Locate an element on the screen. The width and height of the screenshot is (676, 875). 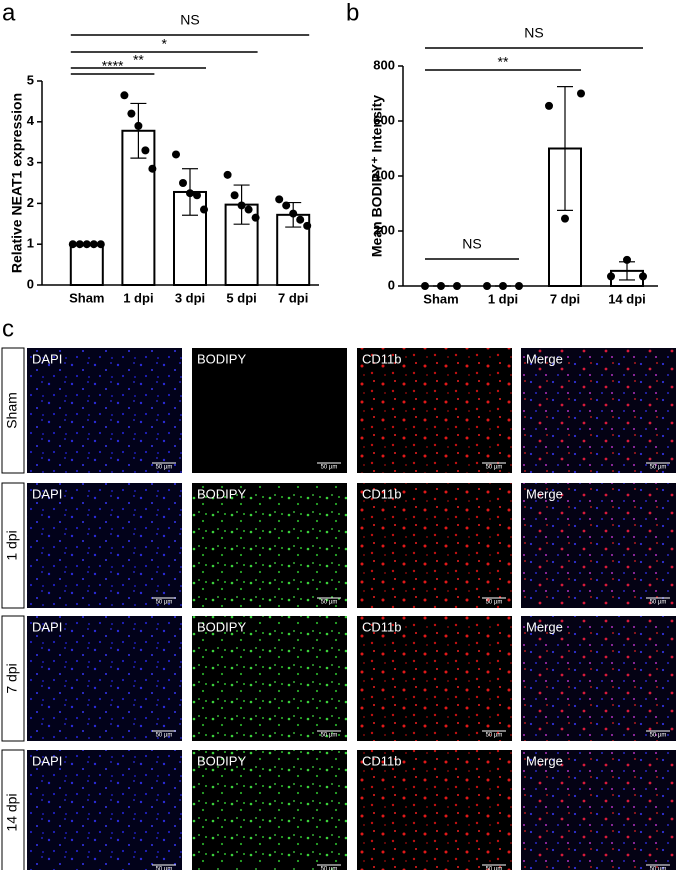
significance-label: * is located at coordinates (164, 44).